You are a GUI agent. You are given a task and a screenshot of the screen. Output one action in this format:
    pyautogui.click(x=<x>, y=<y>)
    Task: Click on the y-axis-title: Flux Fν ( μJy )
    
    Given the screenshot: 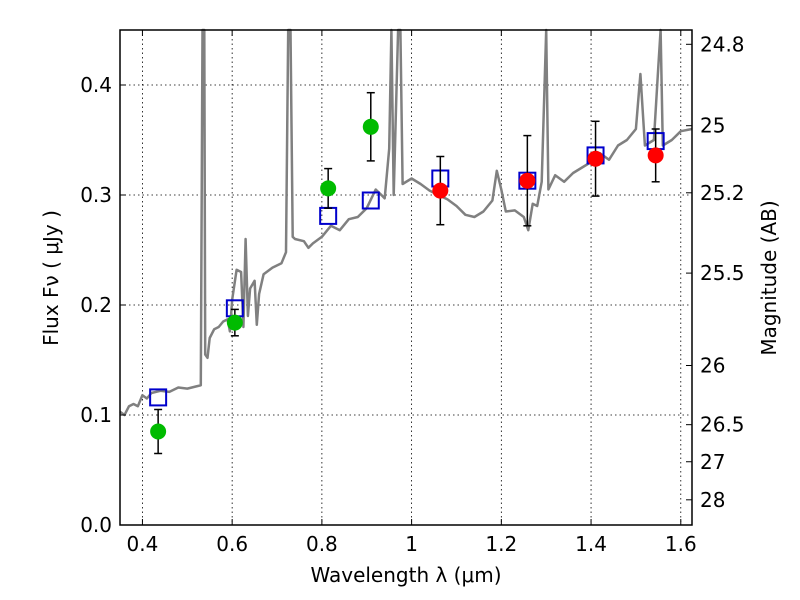 What is the action you would take?
    pyautogui.click(x=51, y=278)
    